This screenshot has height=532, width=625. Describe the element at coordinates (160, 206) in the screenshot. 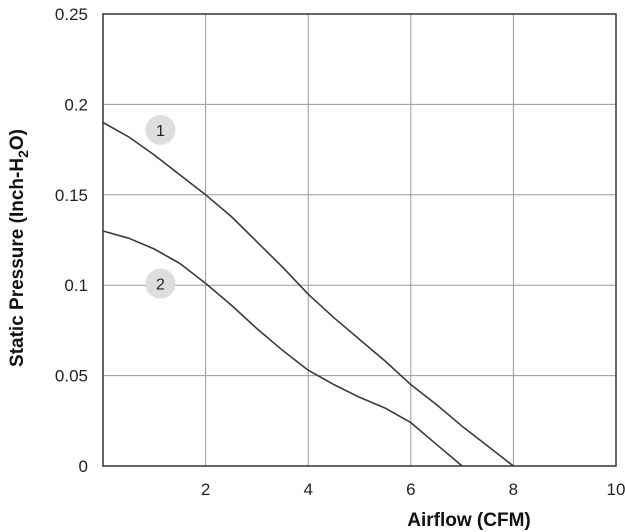

I see `callout-layer: 12` at that location.